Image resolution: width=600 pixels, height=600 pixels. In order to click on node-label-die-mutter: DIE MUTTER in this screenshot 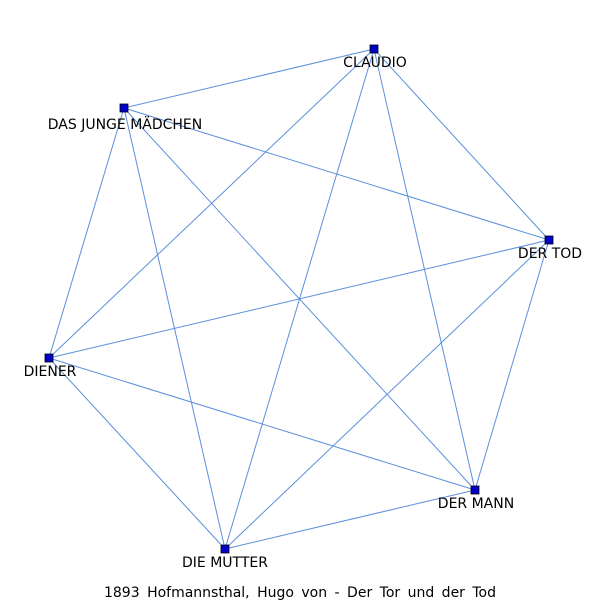, I will do `click(225, 563)`.